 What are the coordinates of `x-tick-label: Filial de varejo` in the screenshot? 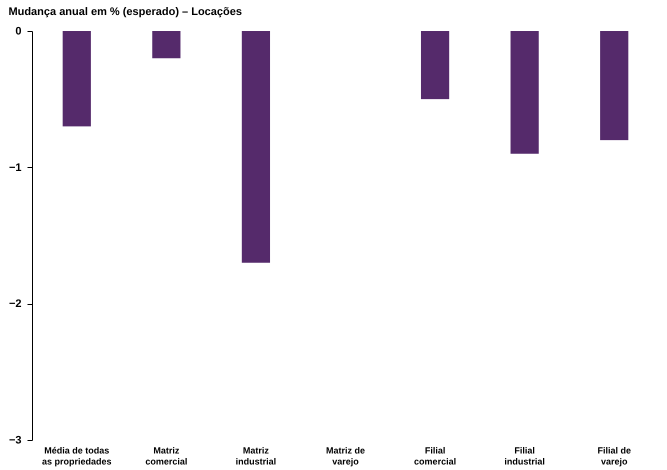 It's located at (614, 456).